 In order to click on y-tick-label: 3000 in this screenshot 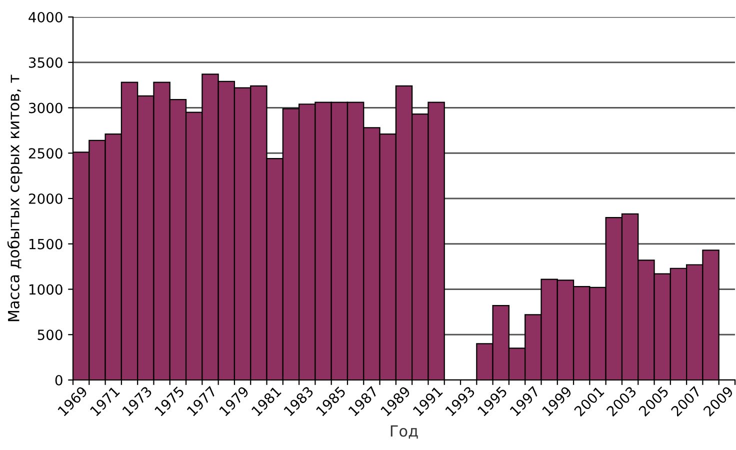, I will do `click(45, 108)`.